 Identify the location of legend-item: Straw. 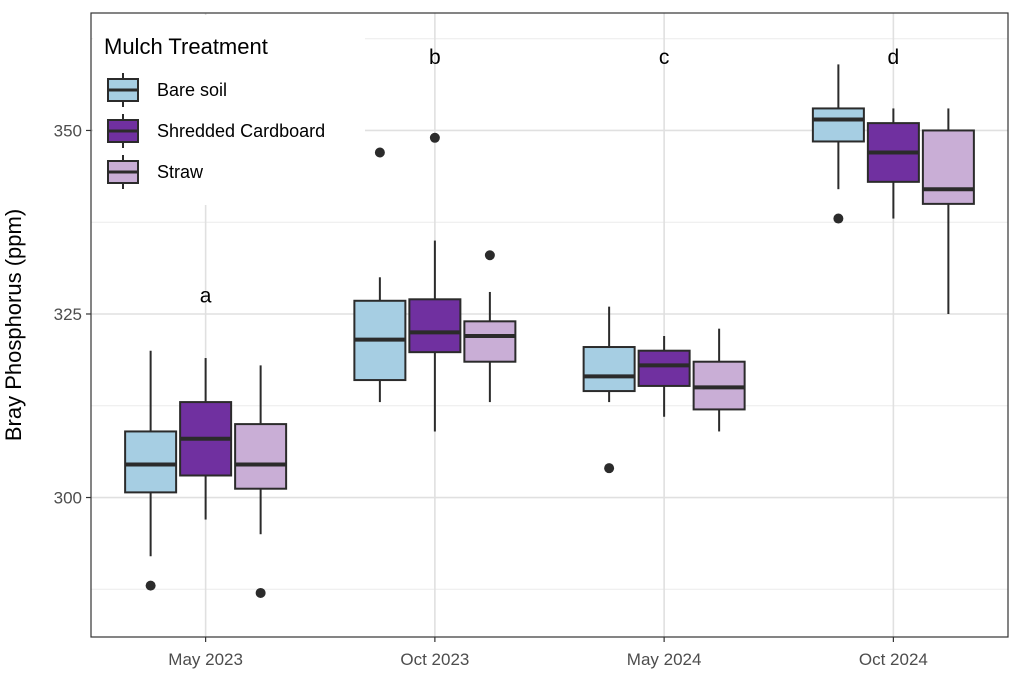
(155, 172).